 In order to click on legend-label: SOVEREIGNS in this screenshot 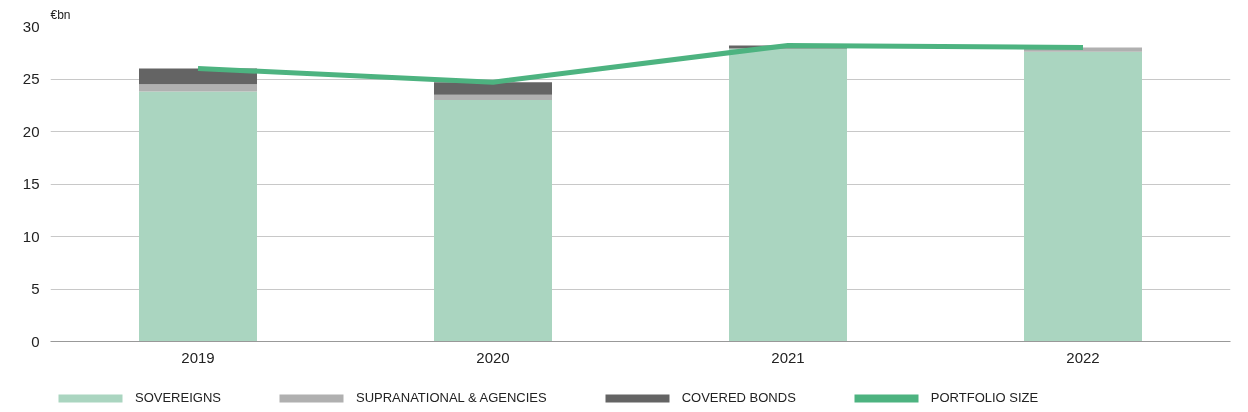, I will do `click(178, 397)`.